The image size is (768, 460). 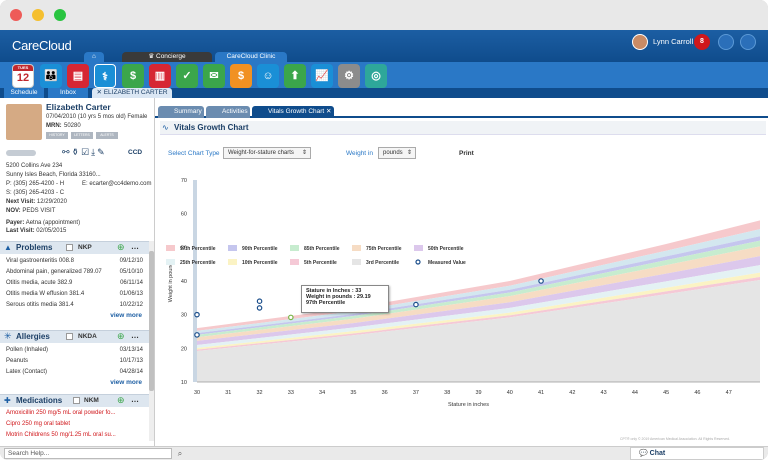 I want to click on x-tick-label: 30, so click(x=197, y=393).